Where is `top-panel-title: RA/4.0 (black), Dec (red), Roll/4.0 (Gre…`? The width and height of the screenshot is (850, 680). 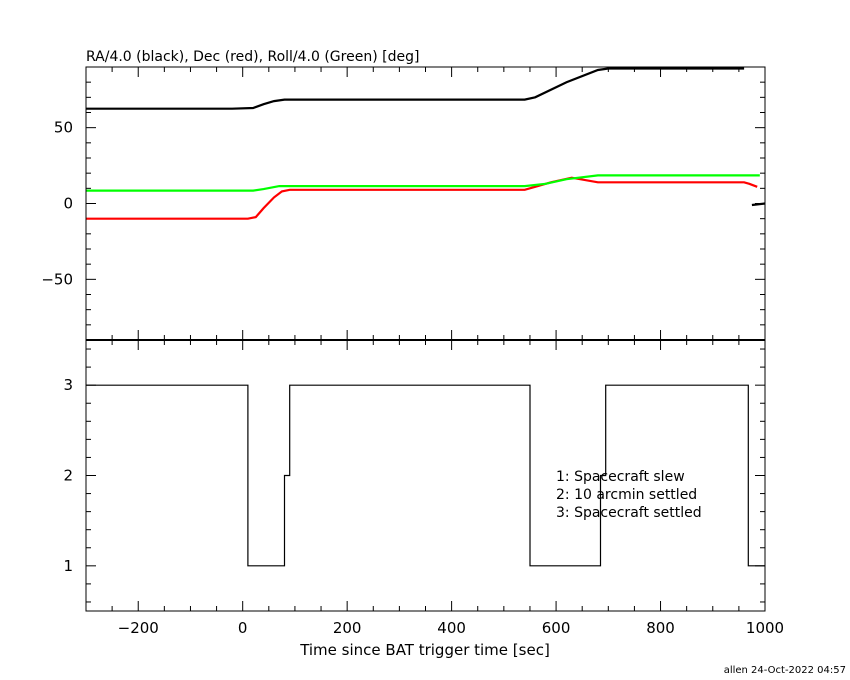 top-panel-title: RA/4.0 (black), Dec (red), Roll/4.0 (Gre… is located at coordinates (252, 57).